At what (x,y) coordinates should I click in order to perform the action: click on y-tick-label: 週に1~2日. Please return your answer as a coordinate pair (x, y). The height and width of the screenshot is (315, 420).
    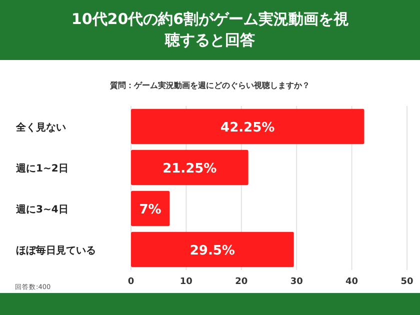
    Looking at the image, I should click on (41, 168).